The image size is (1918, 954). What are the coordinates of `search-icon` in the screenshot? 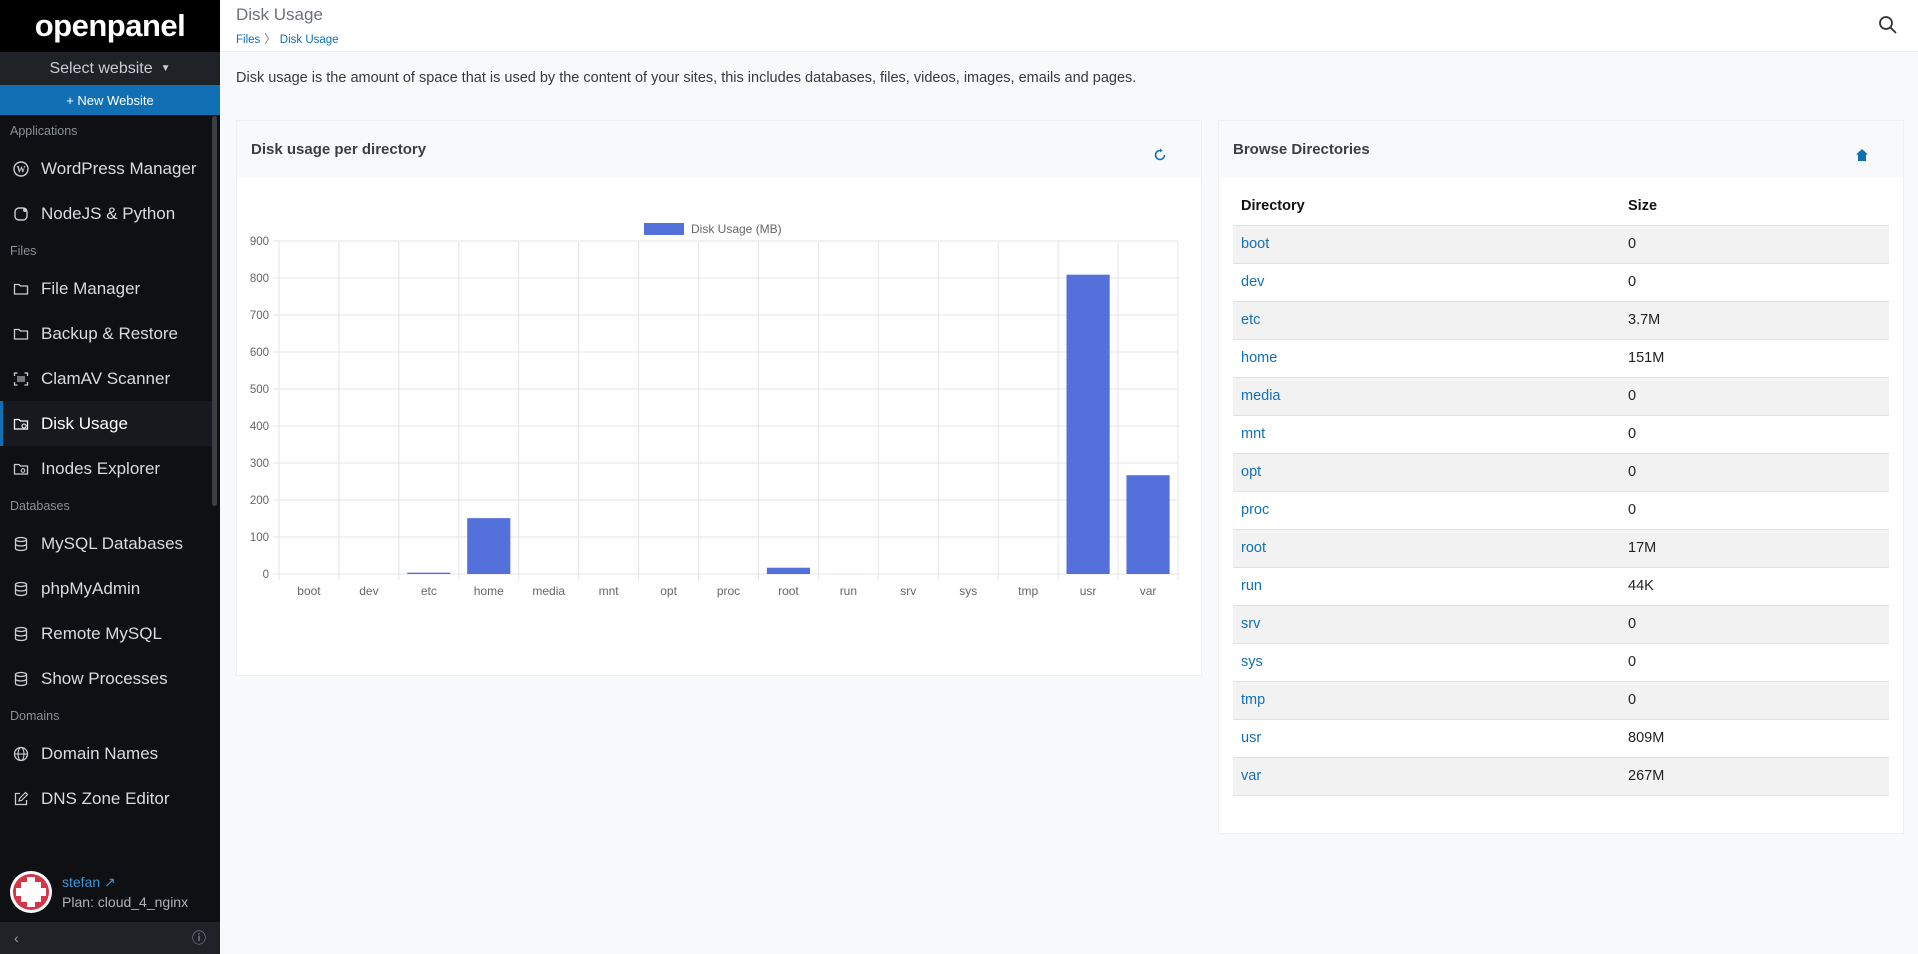 It's located at (1888, 27).